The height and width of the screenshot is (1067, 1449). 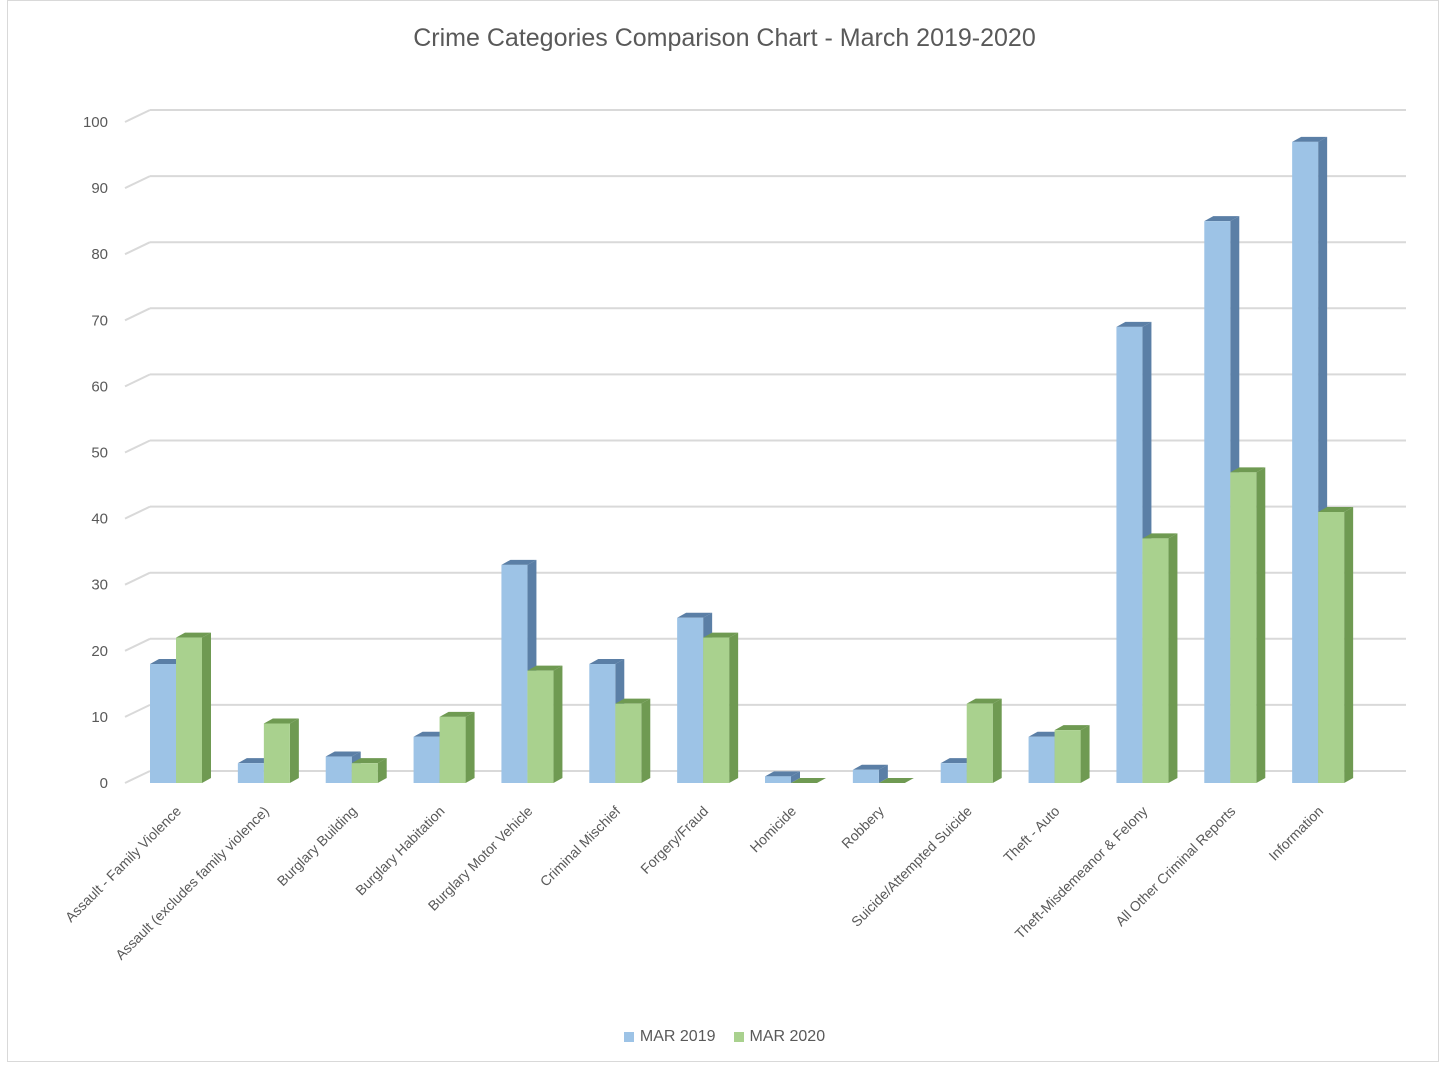 What do you see at coordinates (99, 651) in the screenshot?
I see `y-tick-label: 20` at bounding box center [99, 651].